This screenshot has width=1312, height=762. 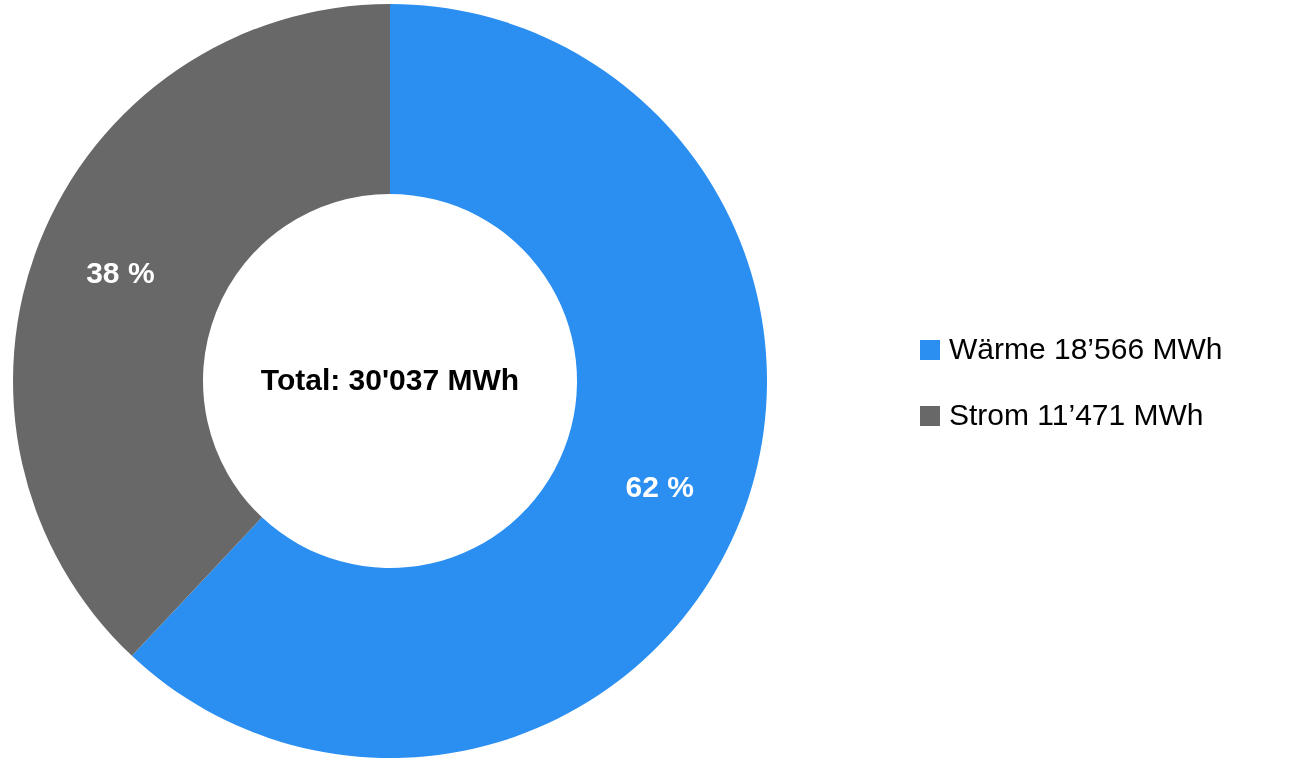 I want to click on legend-label: Strom 11’471 MWh, so click(x=1076, y=414).